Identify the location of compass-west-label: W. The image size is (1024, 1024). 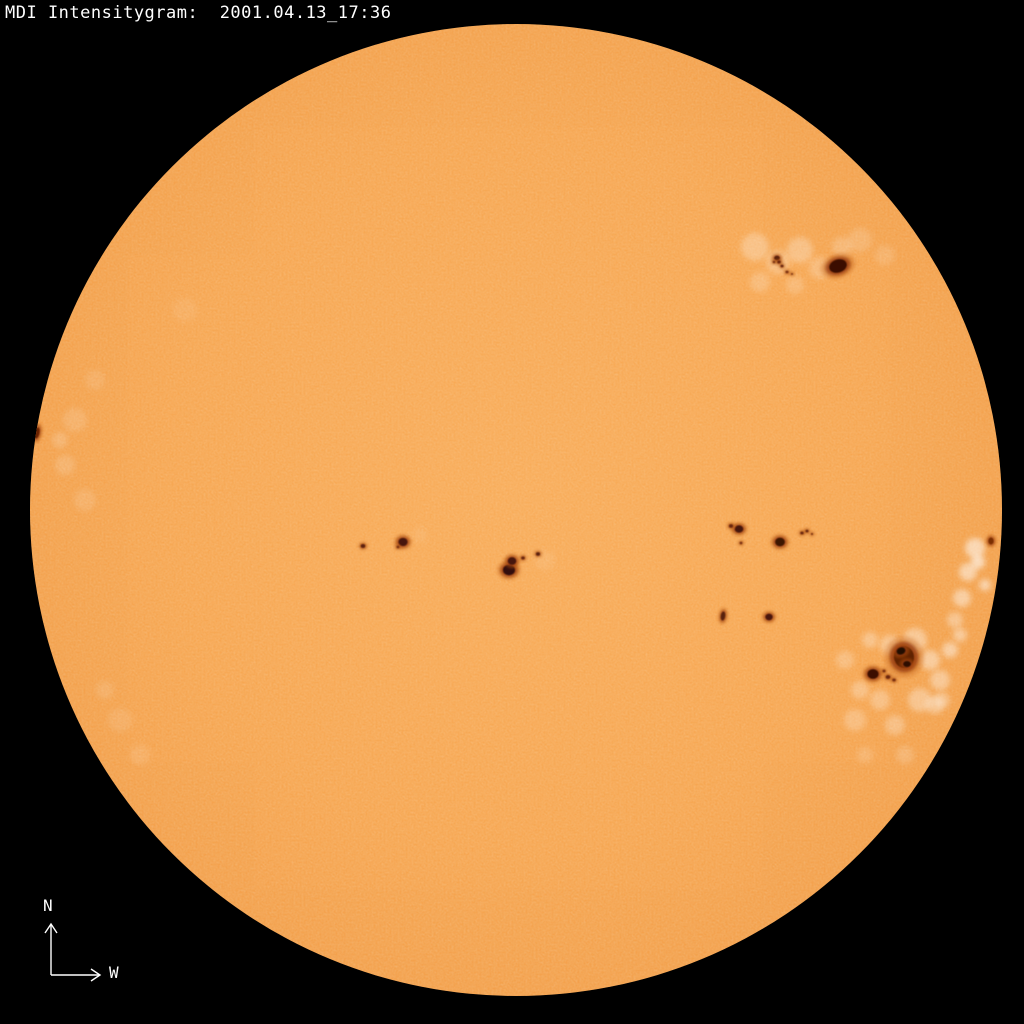
(114, 972).